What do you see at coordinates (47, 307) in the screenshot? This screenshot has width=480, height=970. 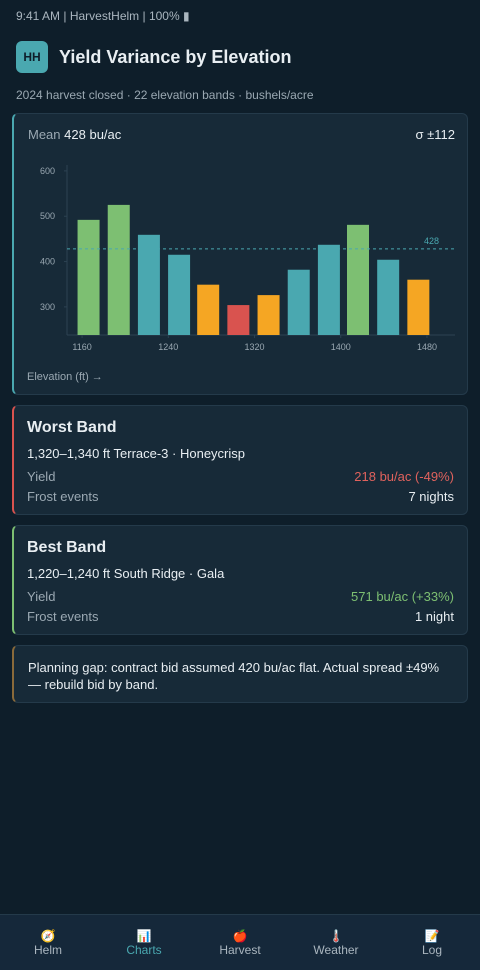 I see `y-tick-label: 300` at bounding box center [47, 307].